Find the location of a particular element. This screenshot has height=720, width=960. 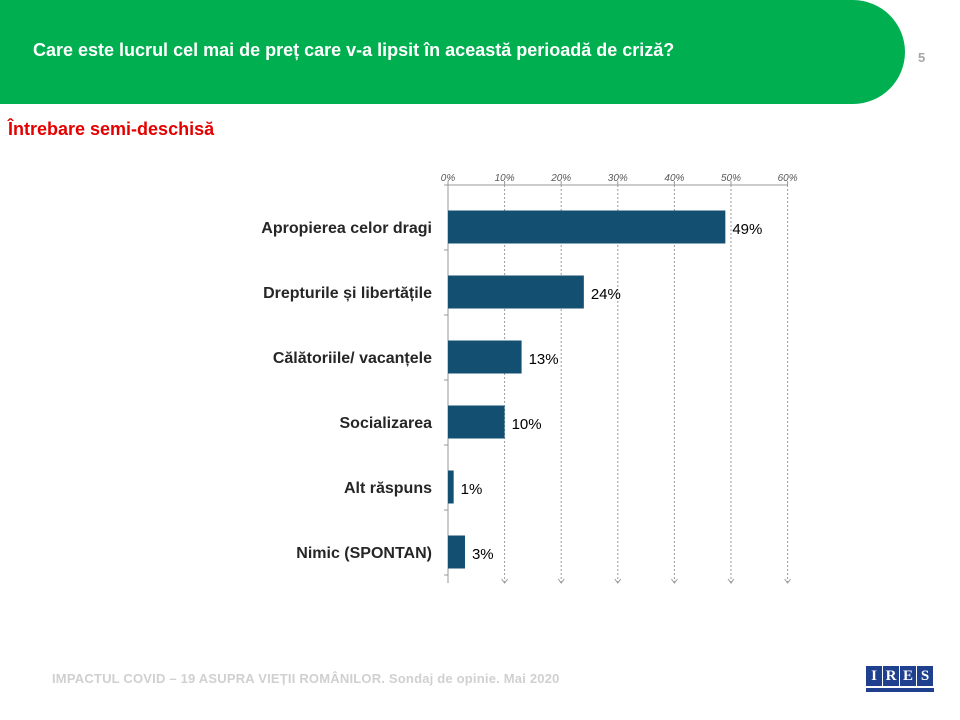

x-tick-label-40: 40% is located at coordinates (674, 178).